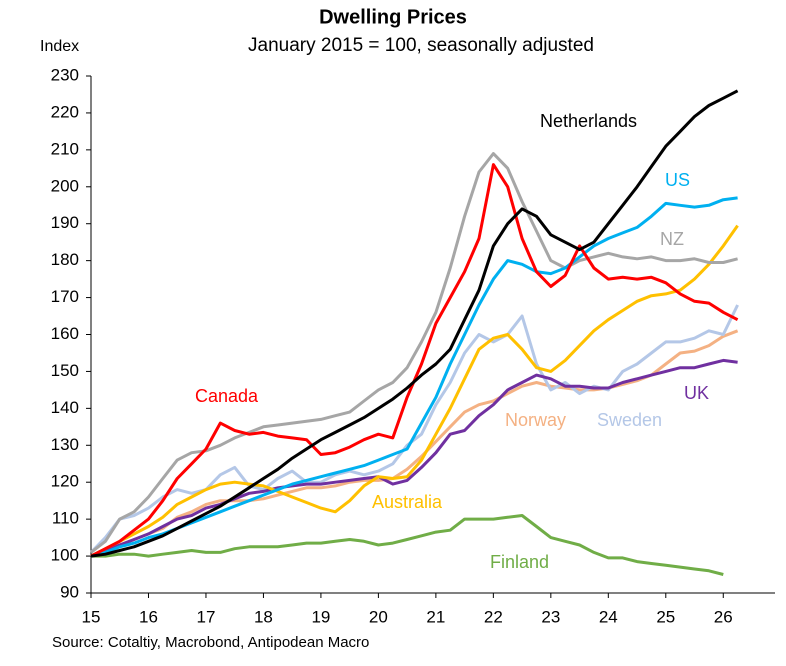 This screenshot has height=666, width=786. What do you see at coordinates (672, 239) in the screenshot?
I see `series-label: NZ` at bounding box center [672, 239].